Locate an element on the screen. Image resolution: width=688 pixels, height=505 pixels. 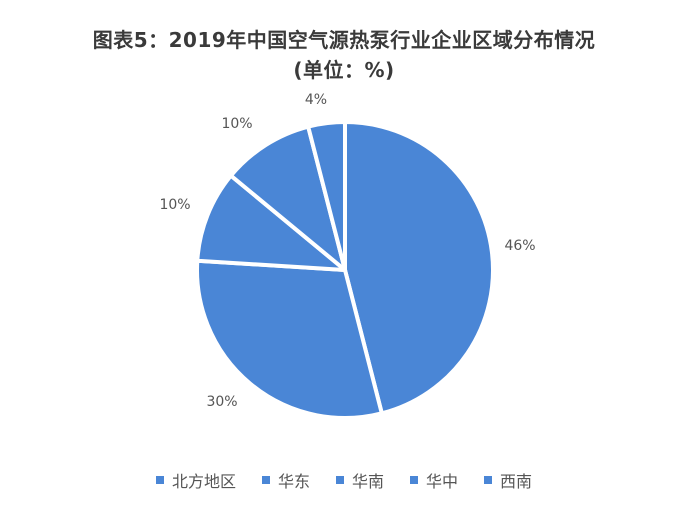
legend-item-5: 西南 is located at coordinates (508, 480).